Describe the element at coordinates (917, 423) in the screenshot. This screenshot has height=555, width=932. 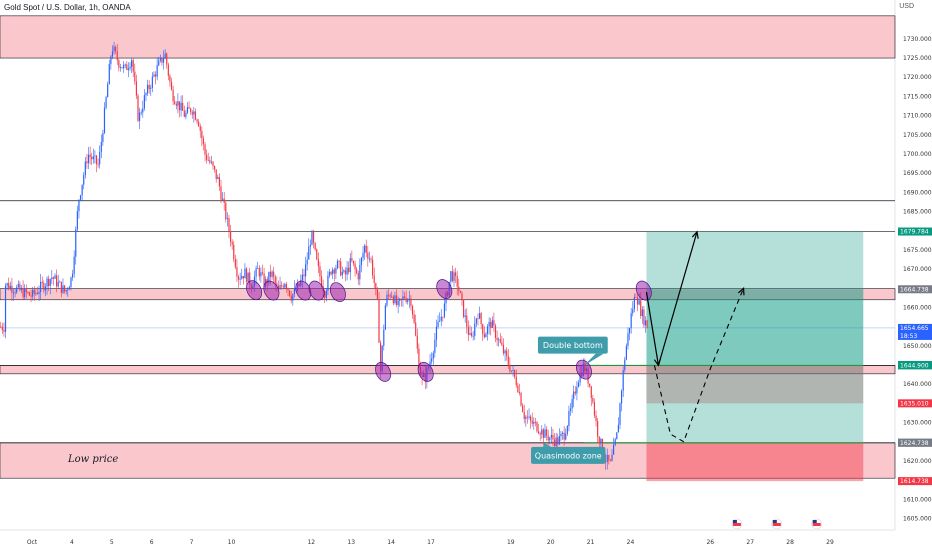
I see `price-tick-label: 1630.000` at that location.